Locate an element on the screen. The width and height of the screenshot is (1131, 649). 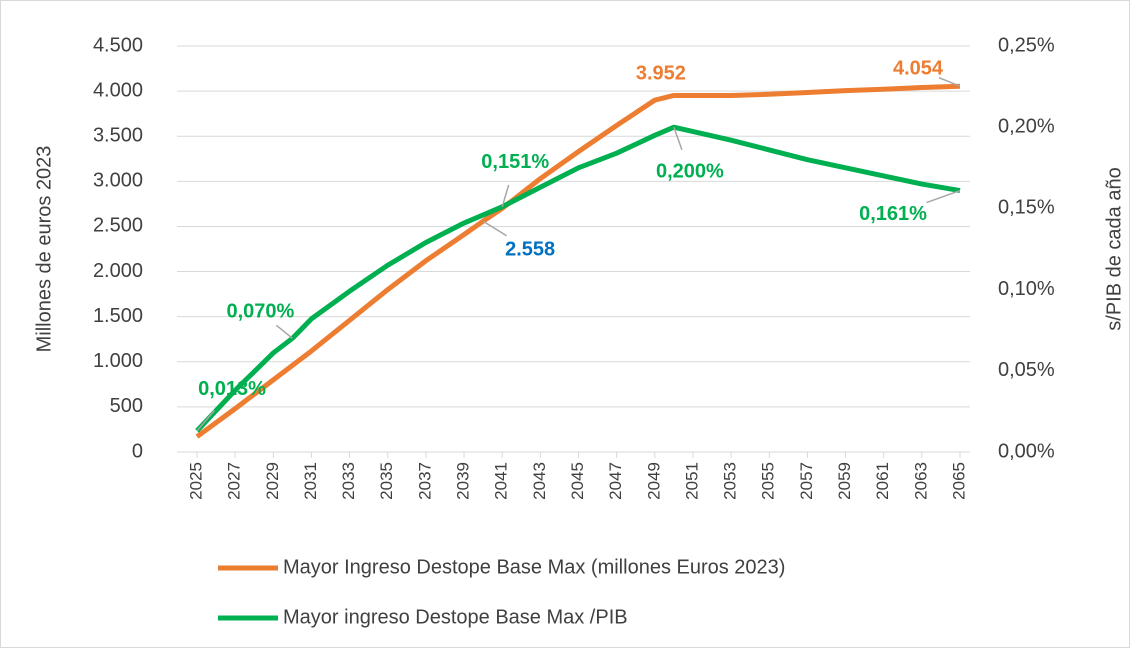
x-tick-label: 2041 is located at coordinates (501, 481).